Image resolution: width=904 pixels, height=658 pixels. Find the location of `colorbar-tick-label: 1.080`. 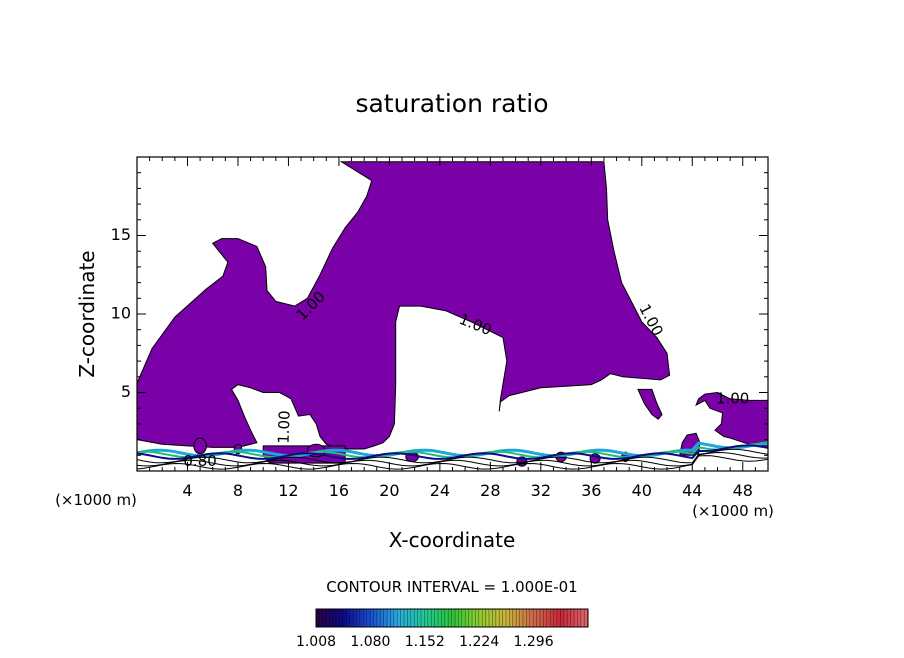

colorbar-tick-label: 1.080 is located at coordinates (370, 642).